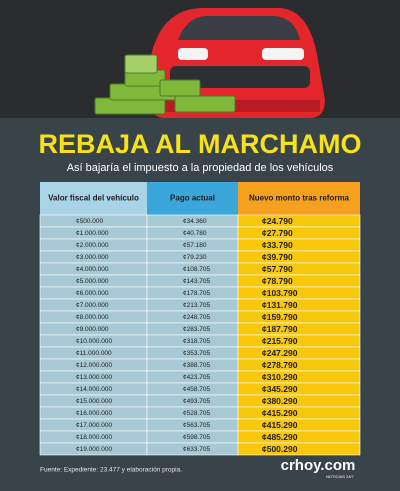 This screenshot has width=400, height=491. Describe the element at coordinates (277, 269) in the screenshot. I see `cell-text: ¢57.790` at that location.